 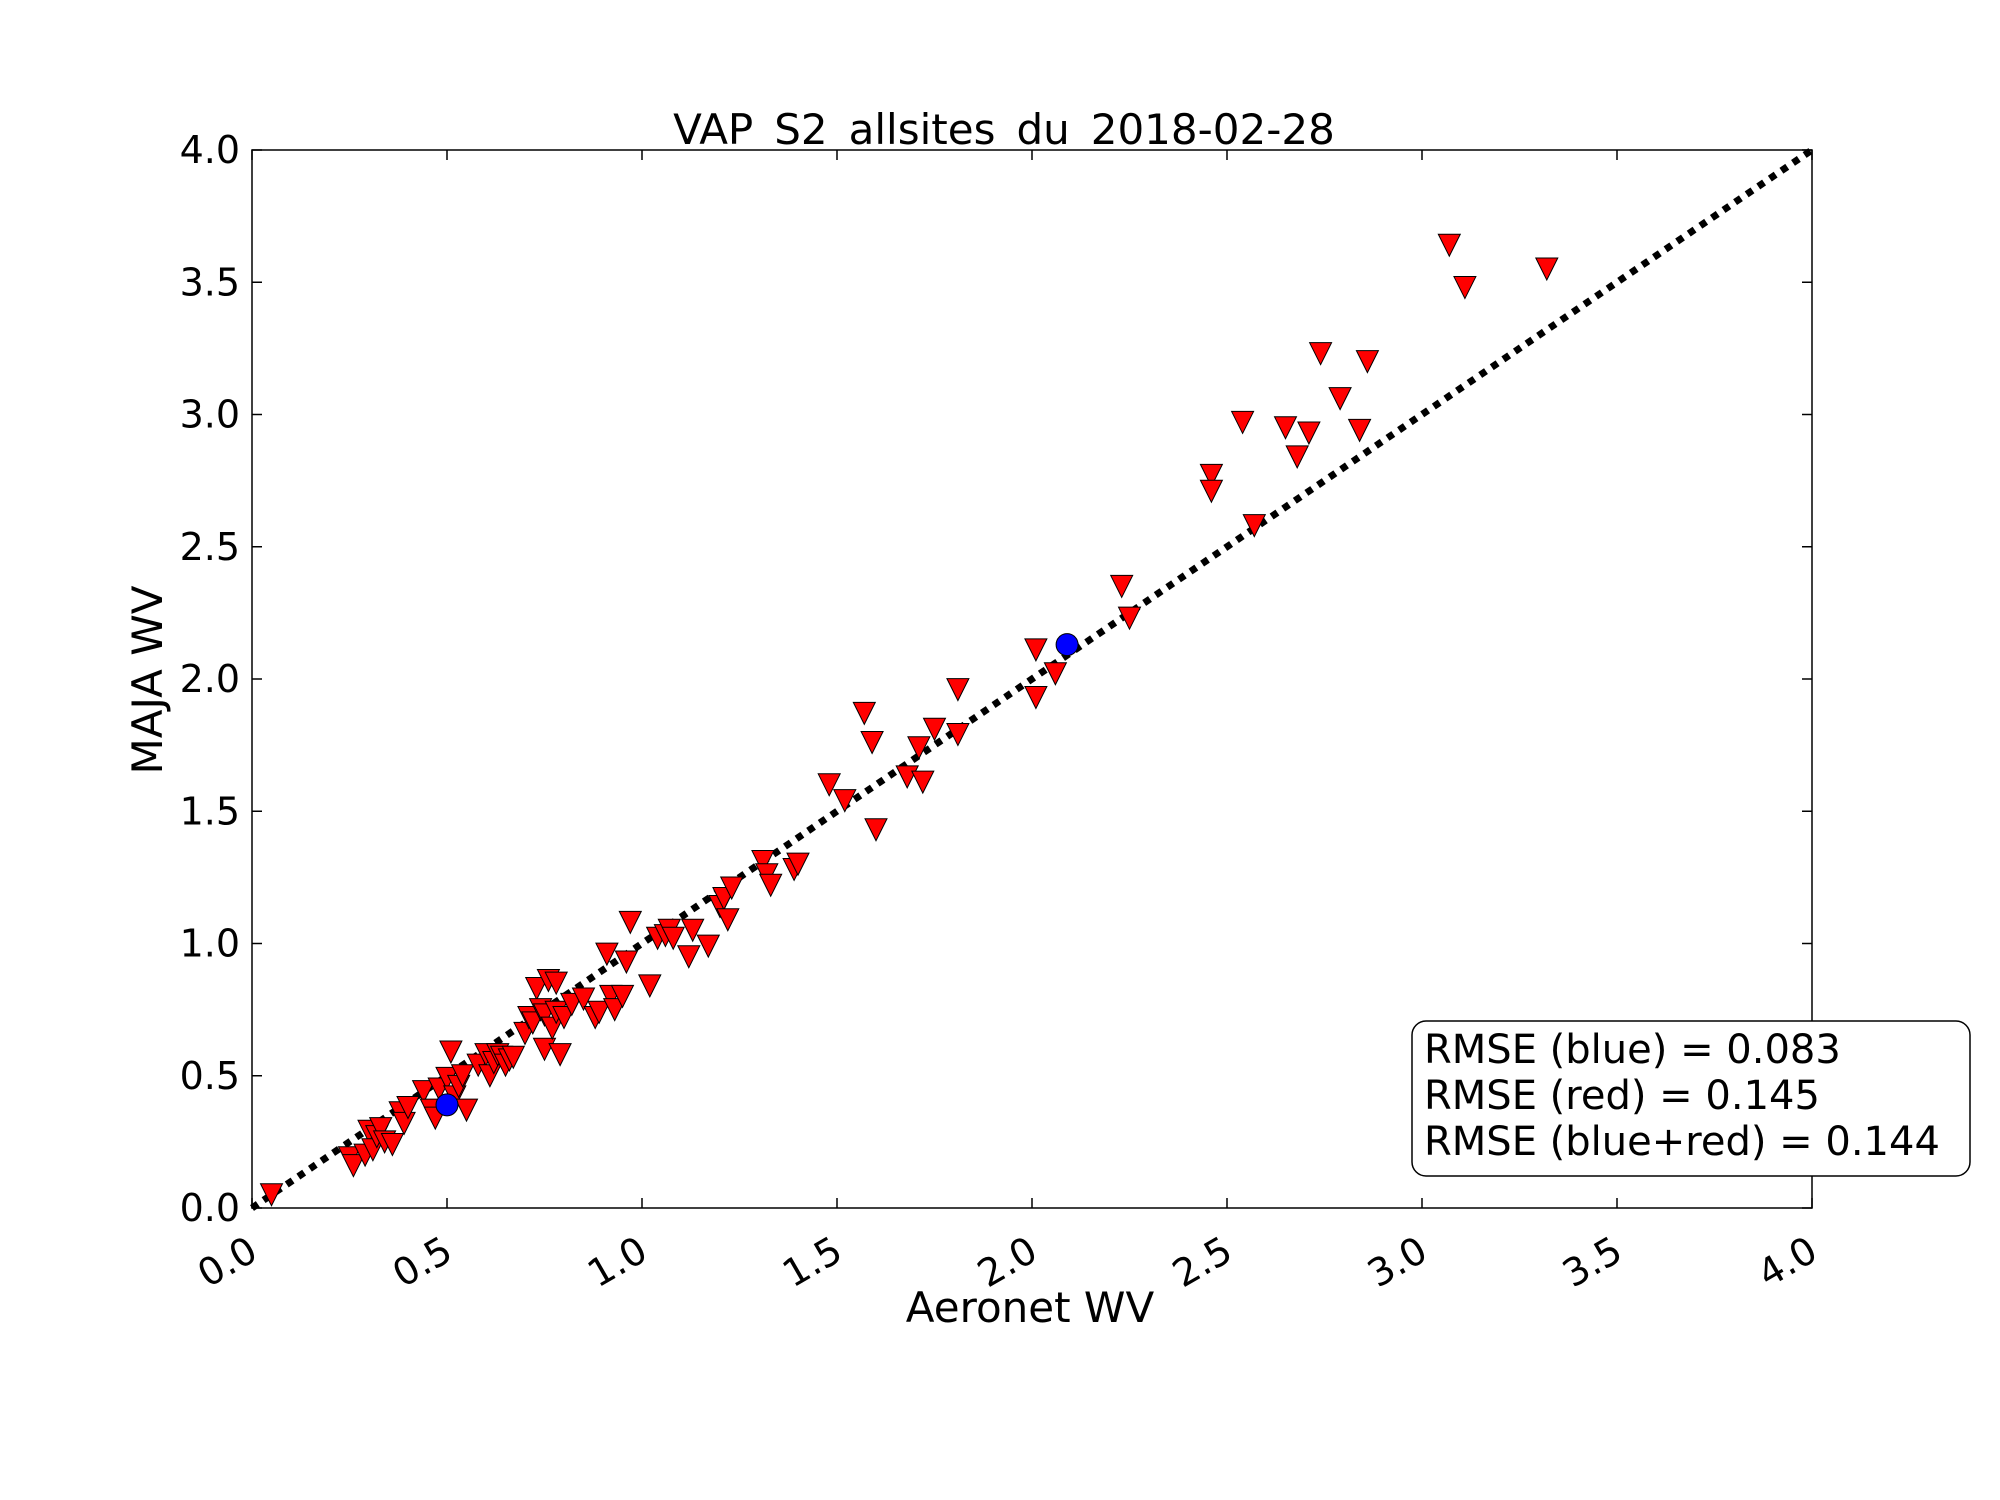 I want to click on y-tick-label: 4.0, so click(x=210, y=150).